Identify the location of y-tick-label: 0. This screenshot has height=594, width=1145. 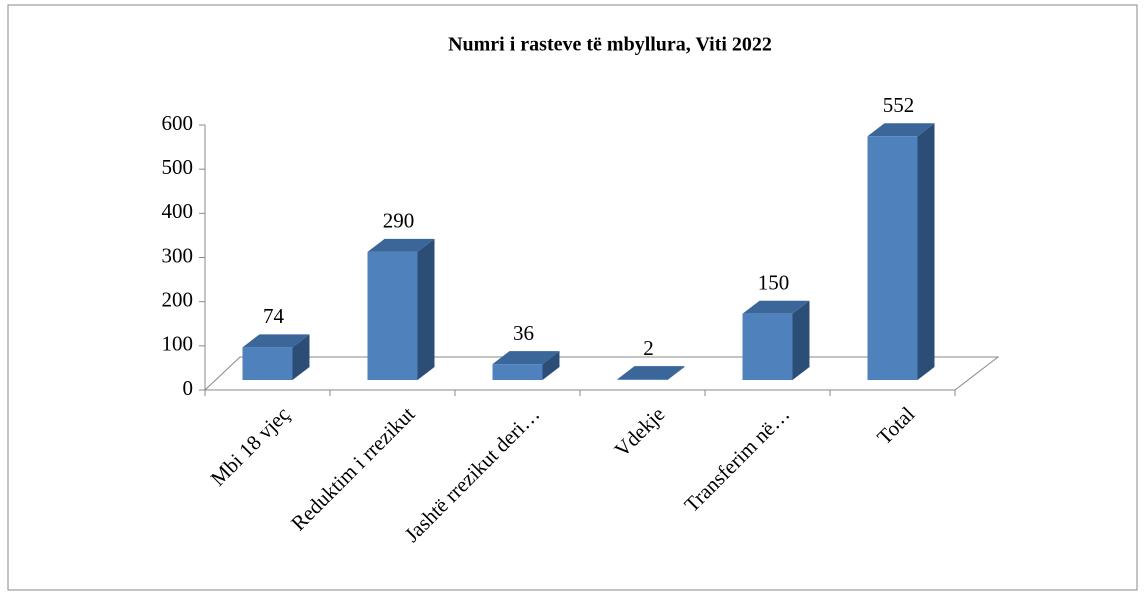
(188, 388).